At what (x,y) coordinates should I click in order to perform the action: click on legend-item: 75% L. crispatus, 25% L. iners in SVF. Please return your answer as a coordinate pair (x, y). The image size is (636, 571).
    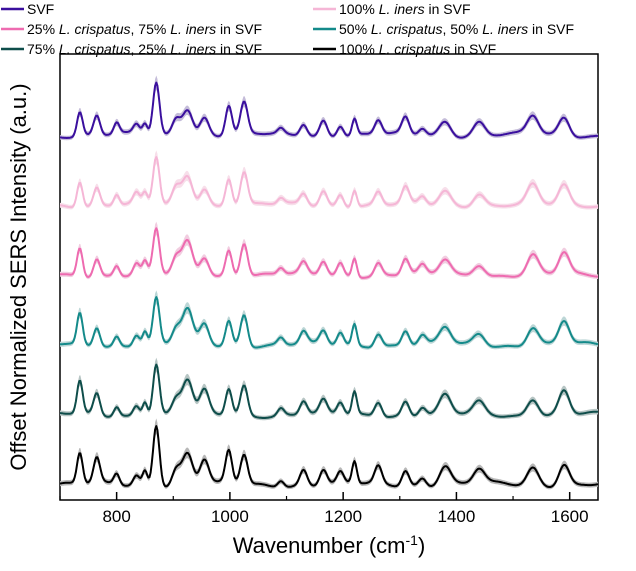
    Looking at the image, I should click on (131, 49).